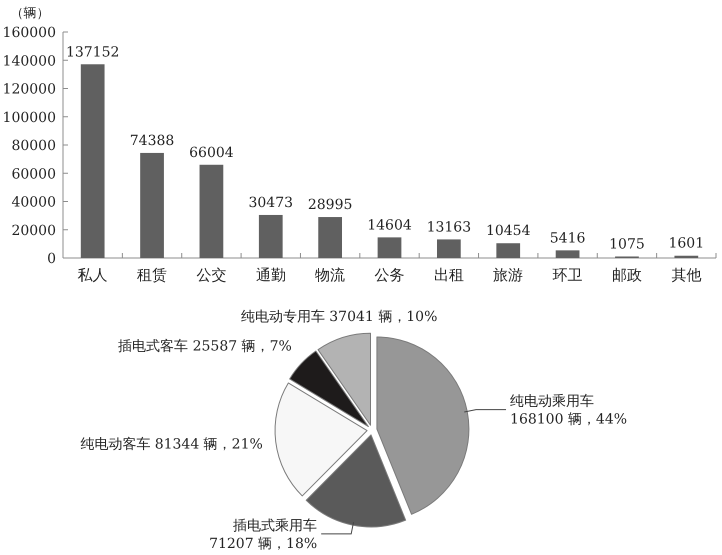  I want to click on data-label: 168100 辆，44%, so click(569, 420).